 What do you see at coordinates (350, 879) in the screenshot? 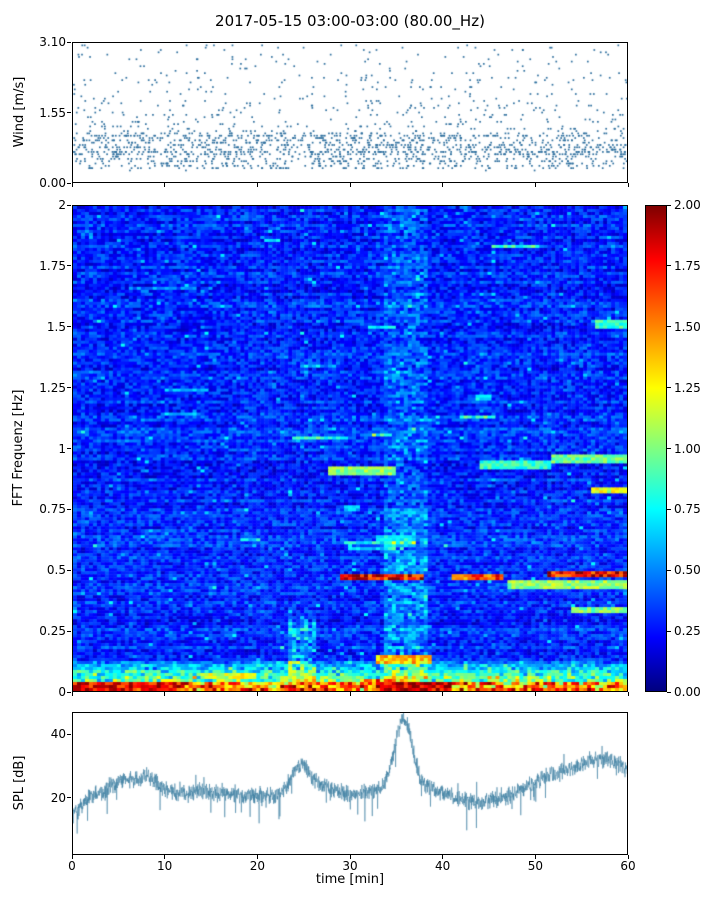
I see `x-axis-label: time [min]` at bounding box center [350, 879].